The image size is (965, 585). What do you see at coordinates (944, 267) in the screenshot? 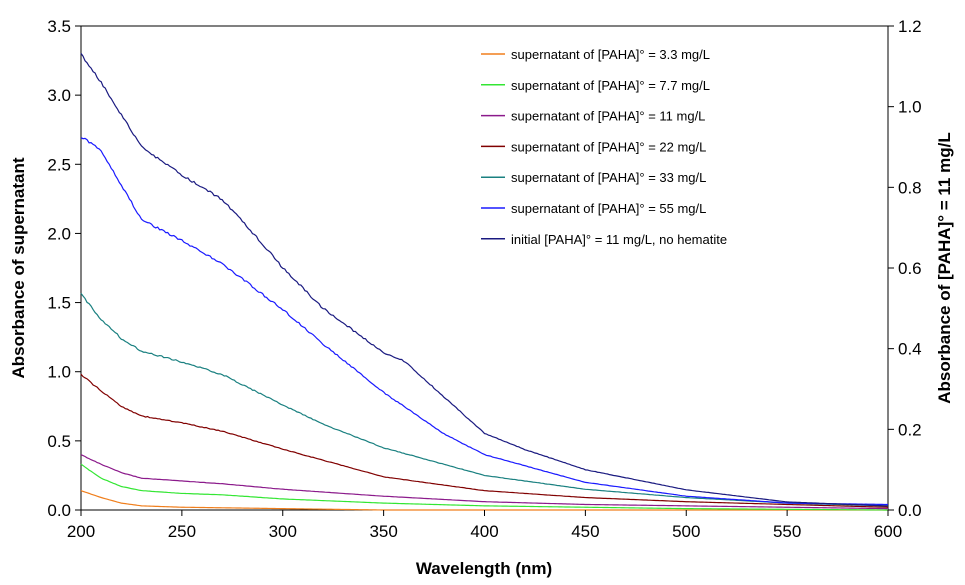
I see `y-axis-right-title: Absorbance of [PAHA]° = 11 mg/L` at bounding box center [944, 267].